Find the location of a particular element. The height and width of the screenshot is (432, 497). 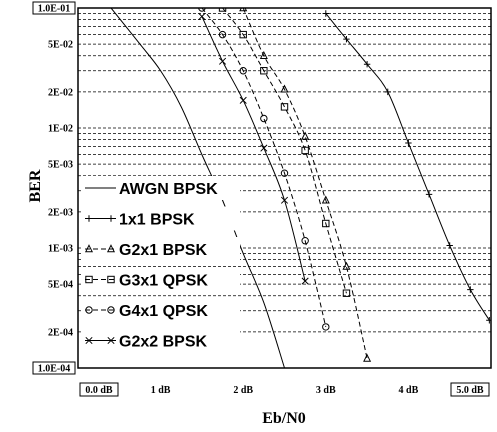

y-tick-label: 5E-02 is located at coordinates (60, 45).